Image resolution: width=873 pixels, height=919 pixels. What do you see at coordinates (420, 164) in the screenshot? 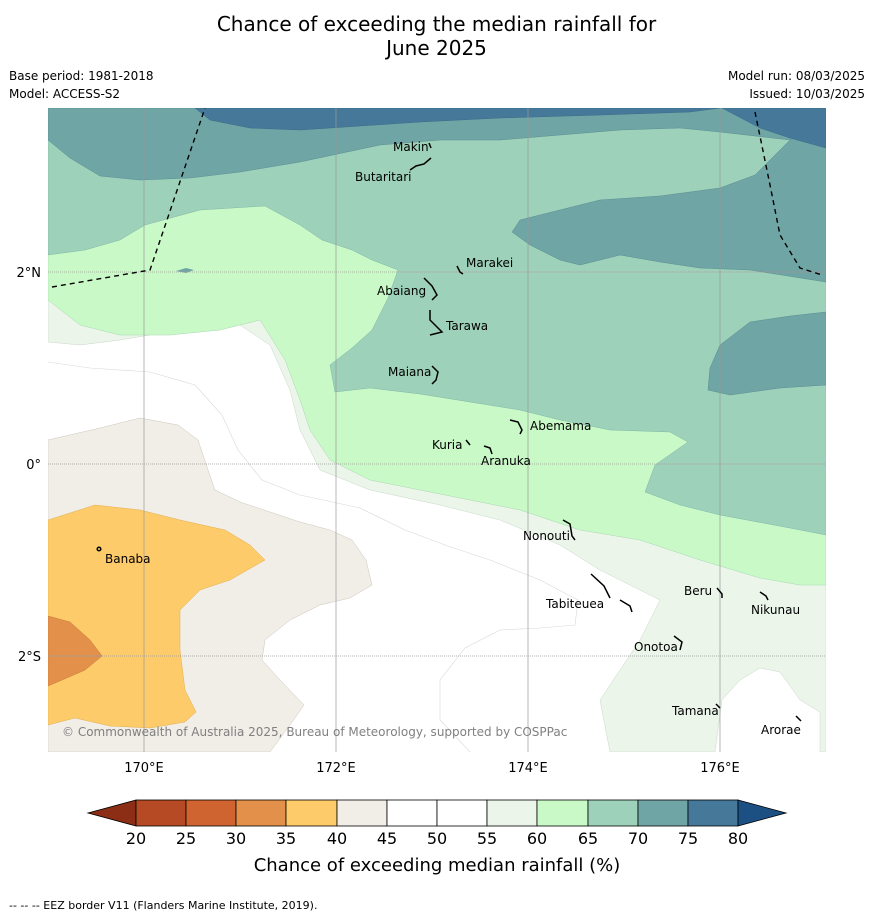
I see `island-butaritari` at bounding box center [420, 164].